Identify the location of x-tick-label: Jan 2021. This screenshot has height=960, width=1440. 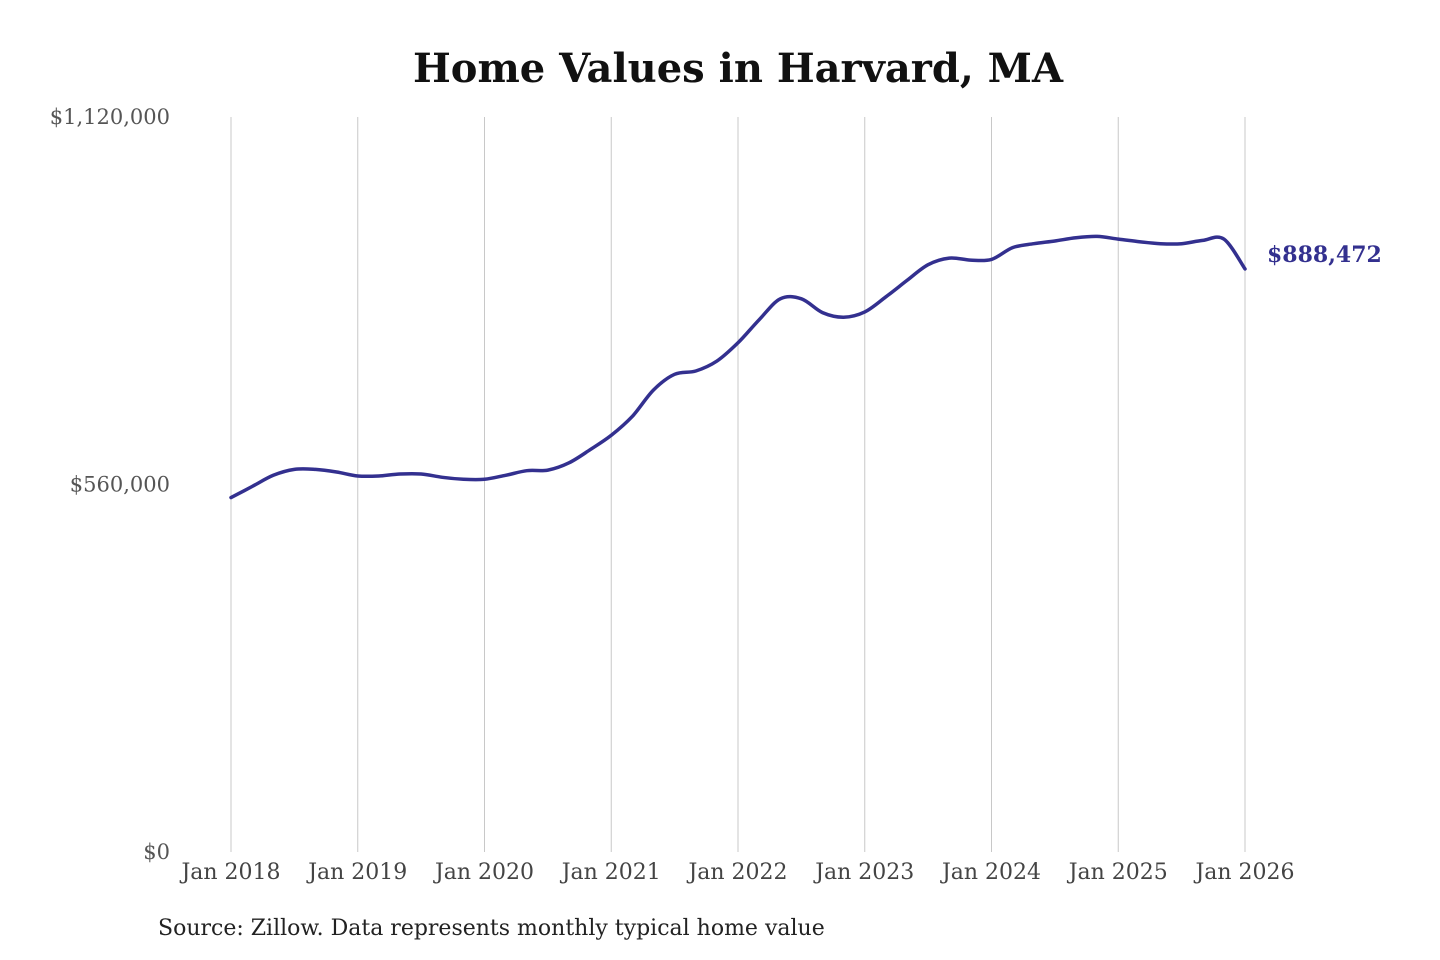
(610, 872).